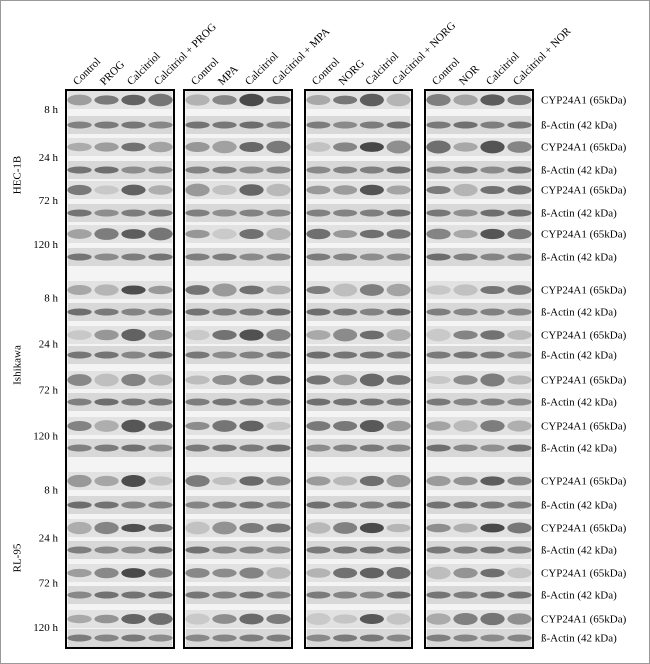  What do you see at coordinates (49, 345) in the screenshot?
I see `time-label: 24 h` at bounding box center [49, 345].